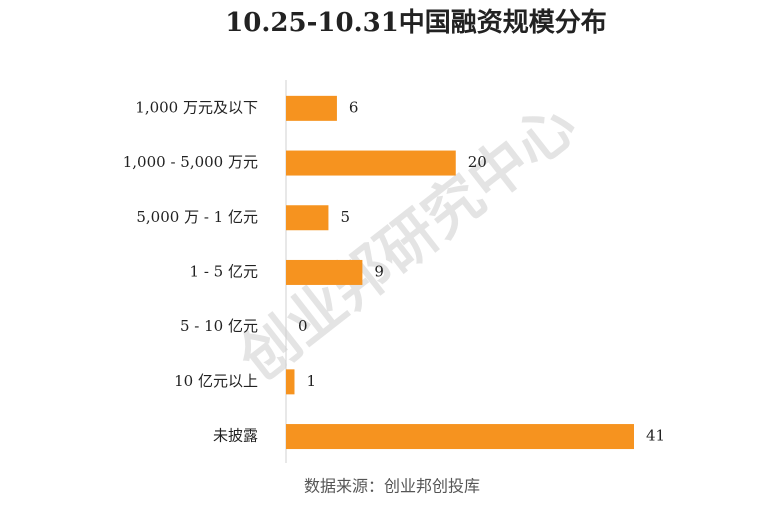  I want to click on y-tick-label: 10 亿元以上, so click(216, 381).